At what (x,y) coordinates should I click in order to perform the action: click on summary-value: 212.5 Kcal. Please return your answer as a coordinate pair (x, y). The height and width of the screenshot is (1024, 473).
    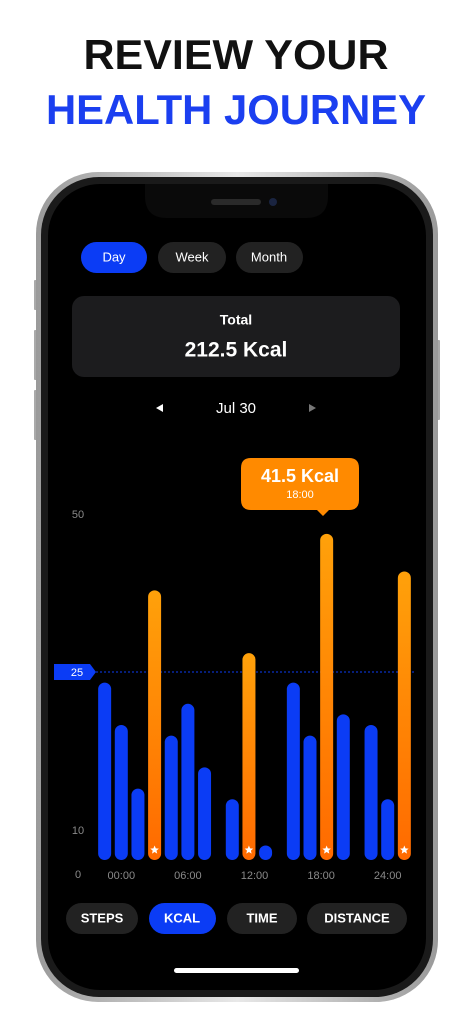
    Looking at the image, I should click on (236, 350).